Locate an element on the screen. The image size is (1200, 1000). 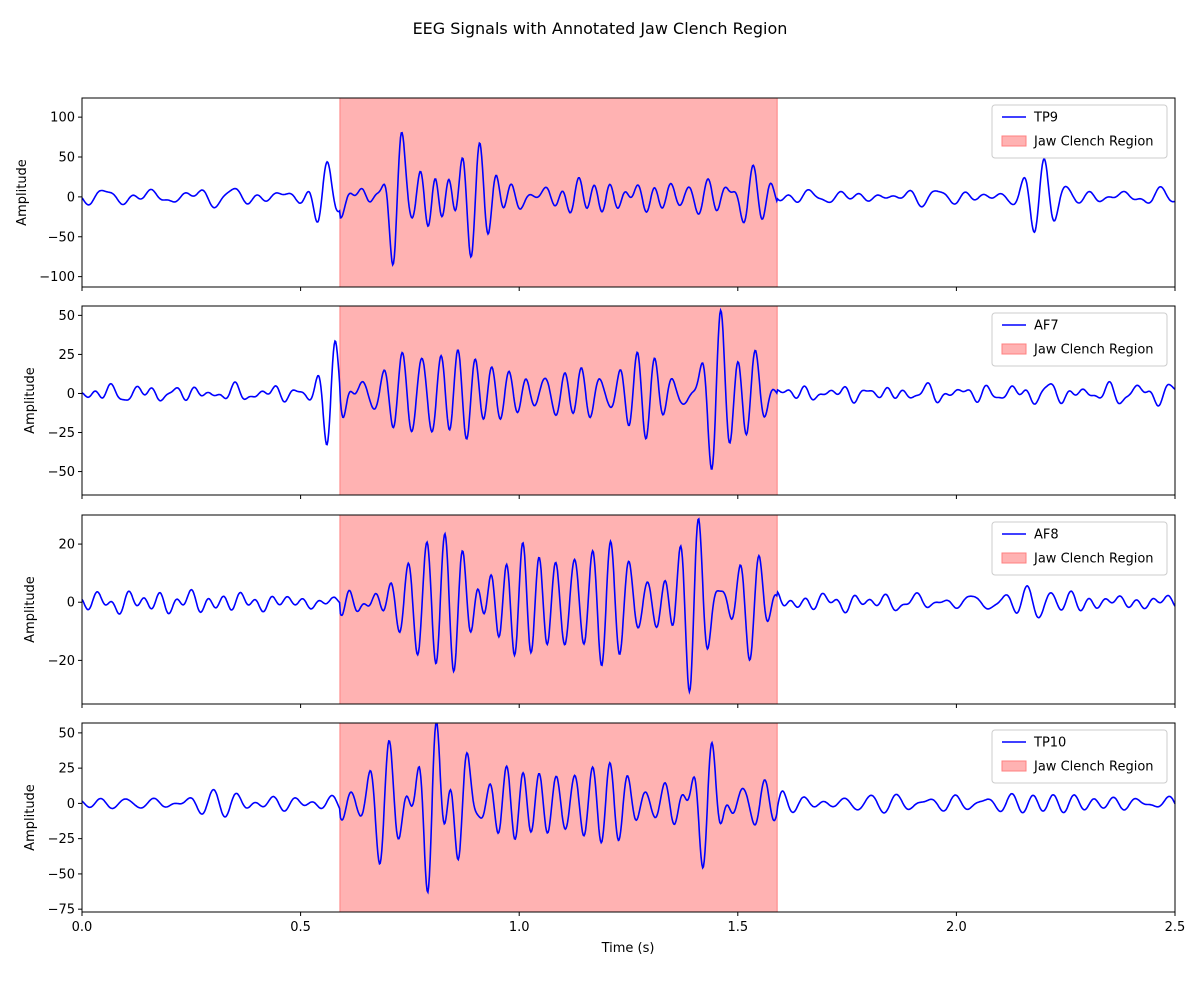
y-tick-label: 20 is located at coordinates (66, 545).